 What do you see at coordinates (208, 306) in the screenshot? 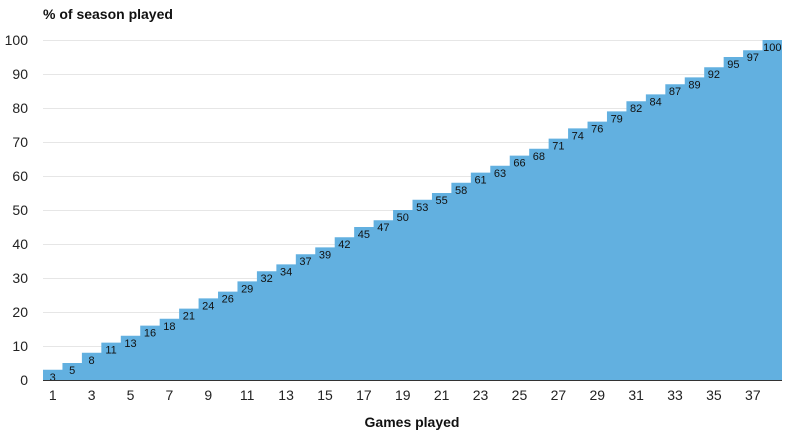
I see `data-label: 24` at bounding box center [208, 306].